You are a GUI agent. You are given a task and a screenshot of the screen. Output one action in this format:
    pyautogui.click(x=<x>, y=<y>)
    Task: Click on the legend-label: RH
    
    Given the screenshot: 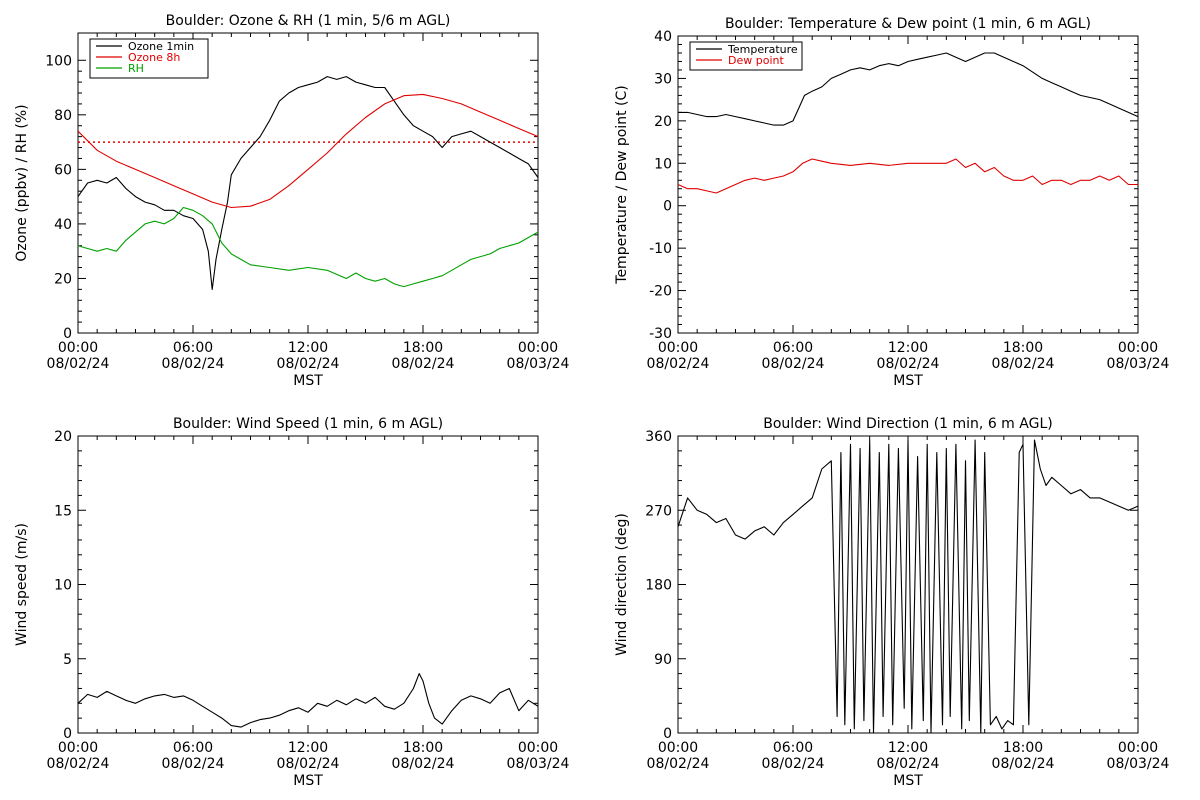 What is the action you would take?
    pyautogui.click(x=136, y=68)
    